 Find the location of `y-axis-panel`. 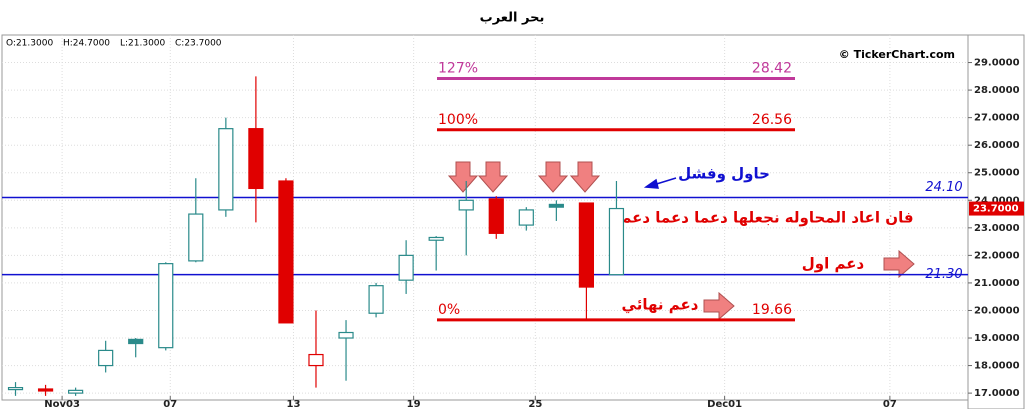

y-axis-panel is located at coordinates (996, 221).